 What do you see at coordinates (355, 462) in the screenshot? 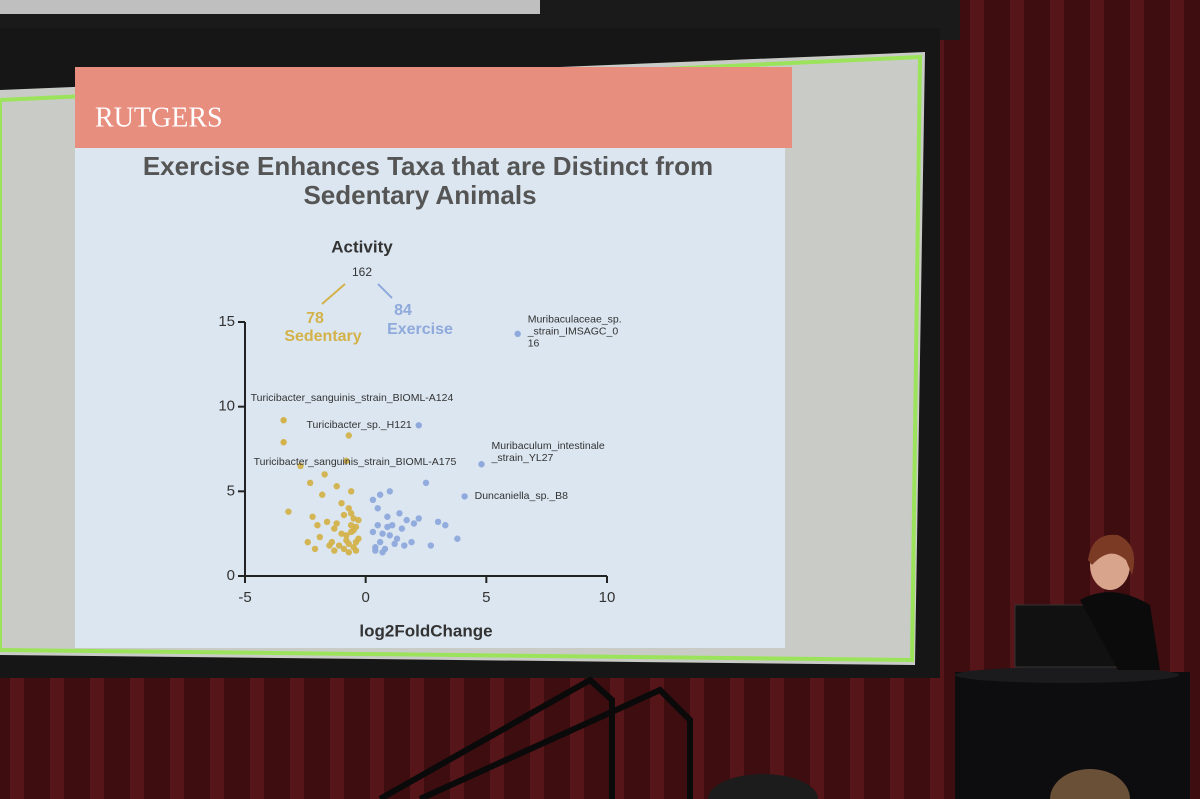
I see `point-label: Turicibacter_sanguinis_strain_BIOML-A175` at bounding box center [355, 462].